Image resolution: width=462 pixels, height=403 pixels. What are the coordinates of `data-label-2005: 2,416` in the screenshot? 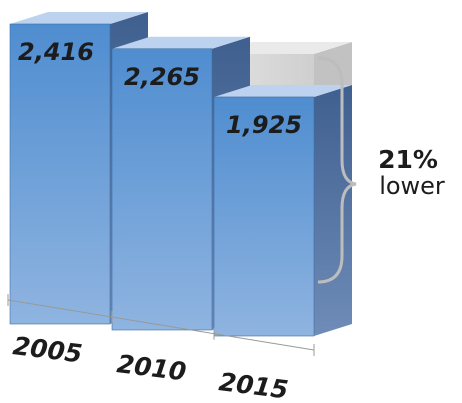 It's located at (56, 52).